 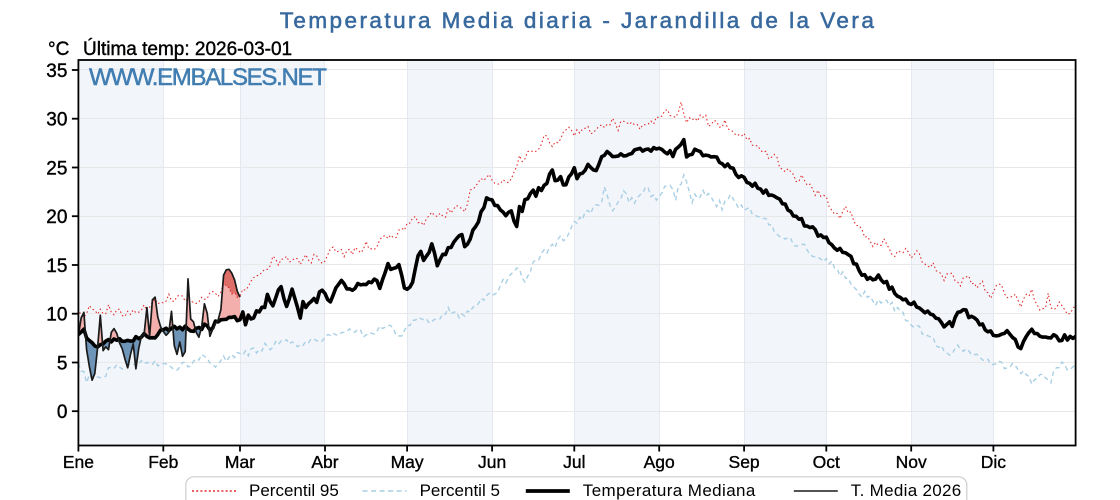 What do you see at coordinates (56, 217) in the screenshot?
I see `svg-text: 20` at bounding box center [56, 217].